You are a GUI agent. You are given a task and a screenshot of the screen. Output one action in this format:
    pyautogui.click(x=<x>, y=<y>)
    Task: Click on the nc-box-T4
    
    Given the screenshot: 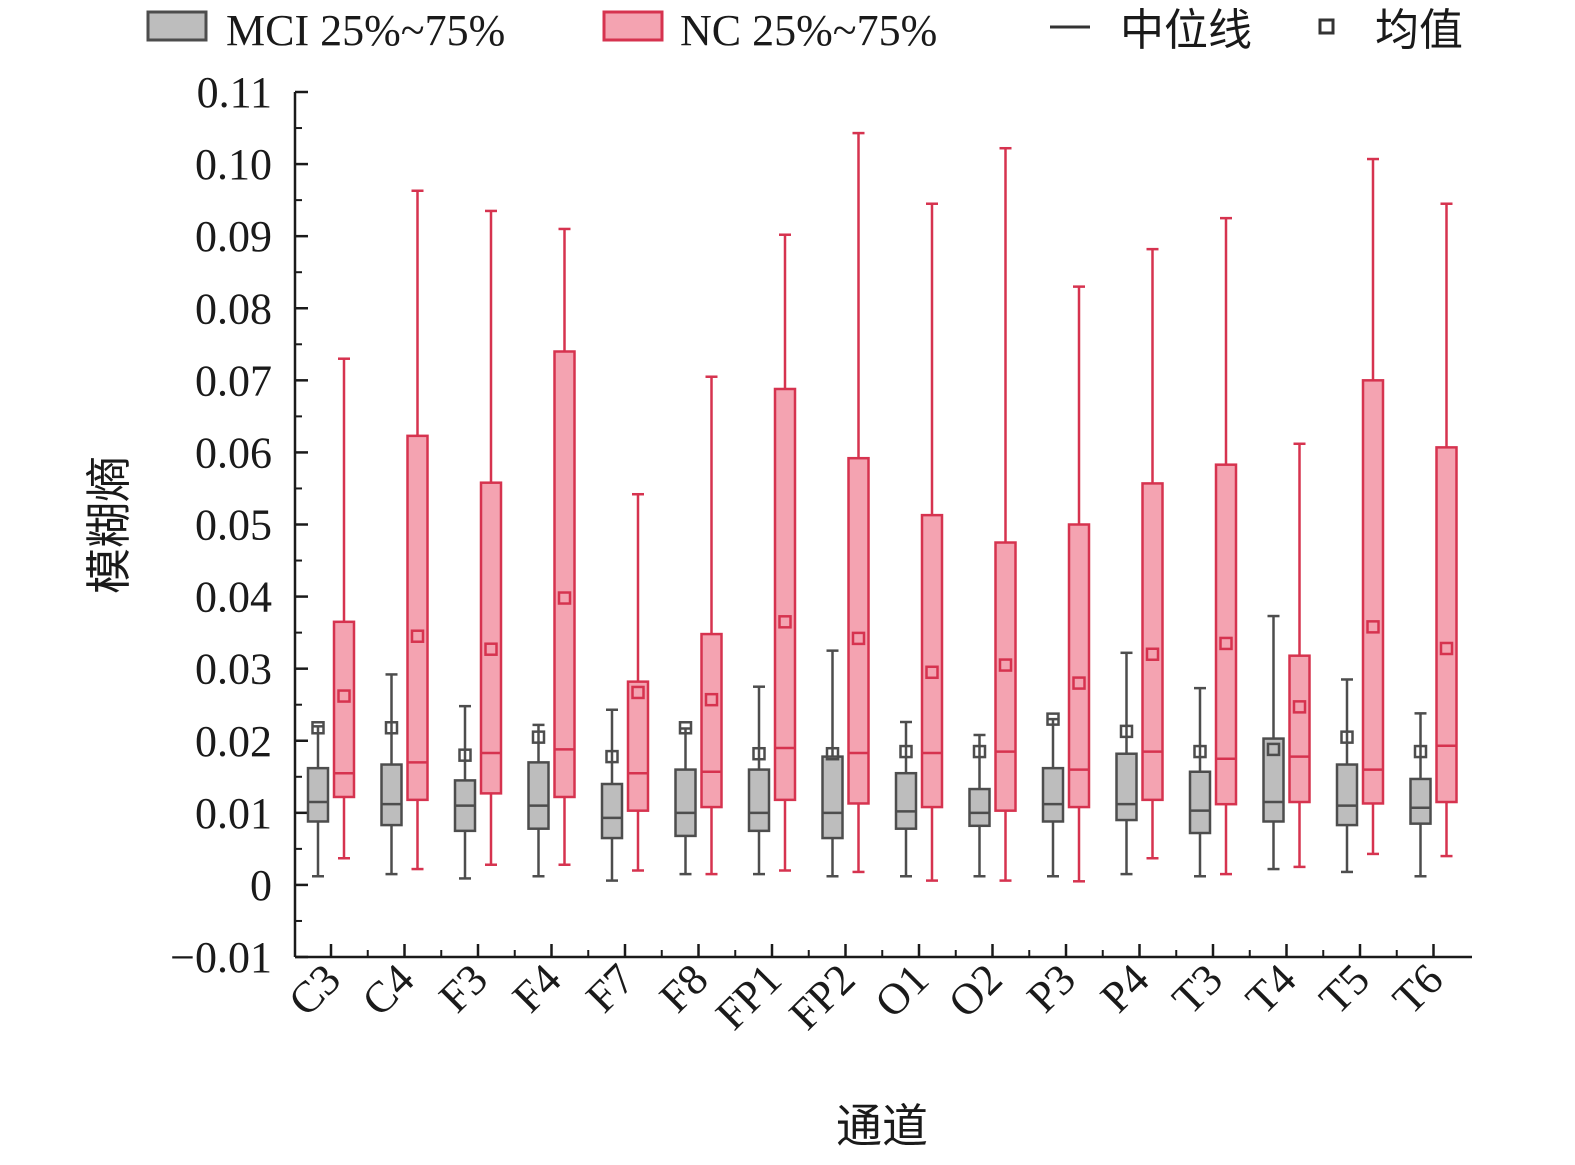 What is the action you would take?
    pyautogui.click(x=1299, y=655)
    